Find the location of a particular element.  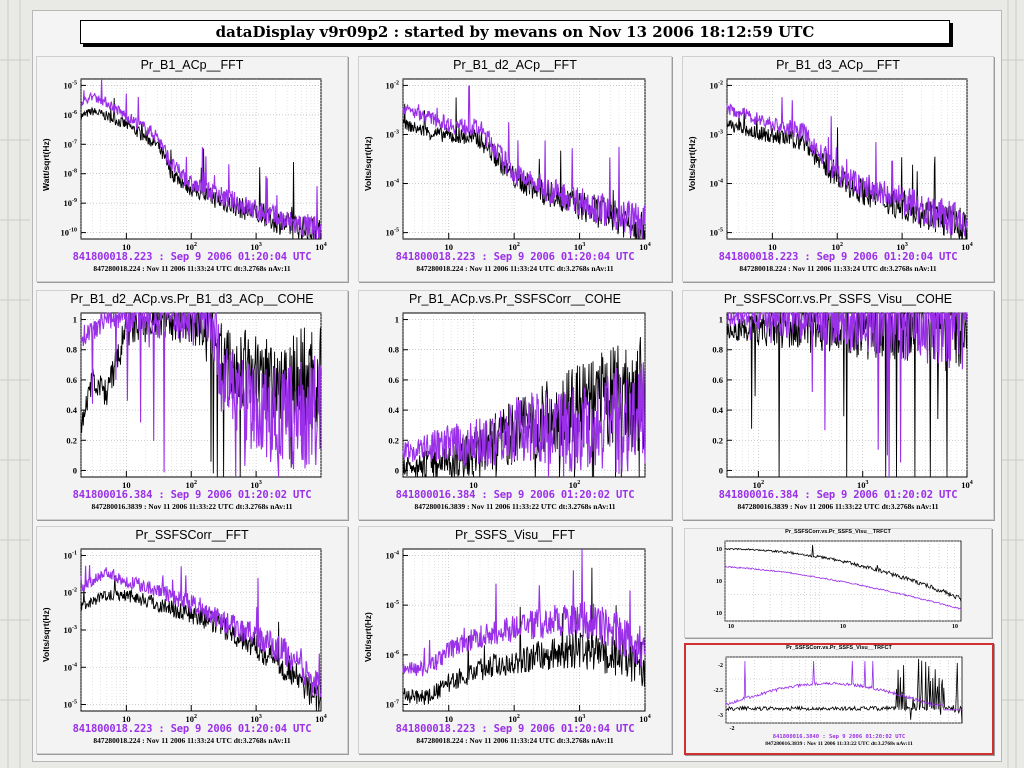

plot-canvas: 1 0.8 0.6 0.4 0.2 0 10 102 103 is located at coordinates (194, 400).